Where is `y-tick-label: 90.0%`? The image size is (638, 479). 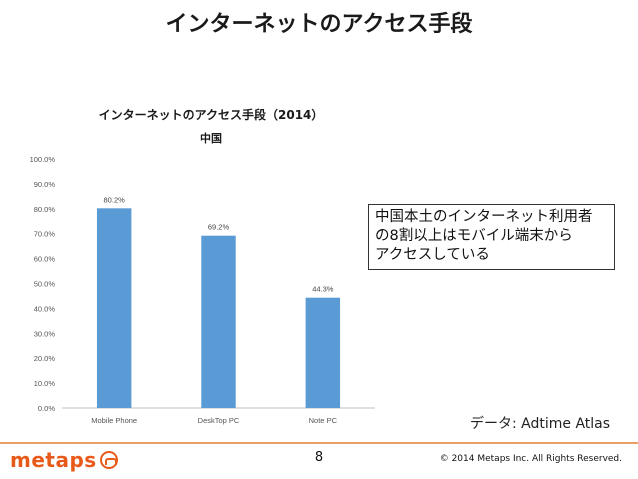
y-tick-label: 90.0% is located at coordinates (45, 184).